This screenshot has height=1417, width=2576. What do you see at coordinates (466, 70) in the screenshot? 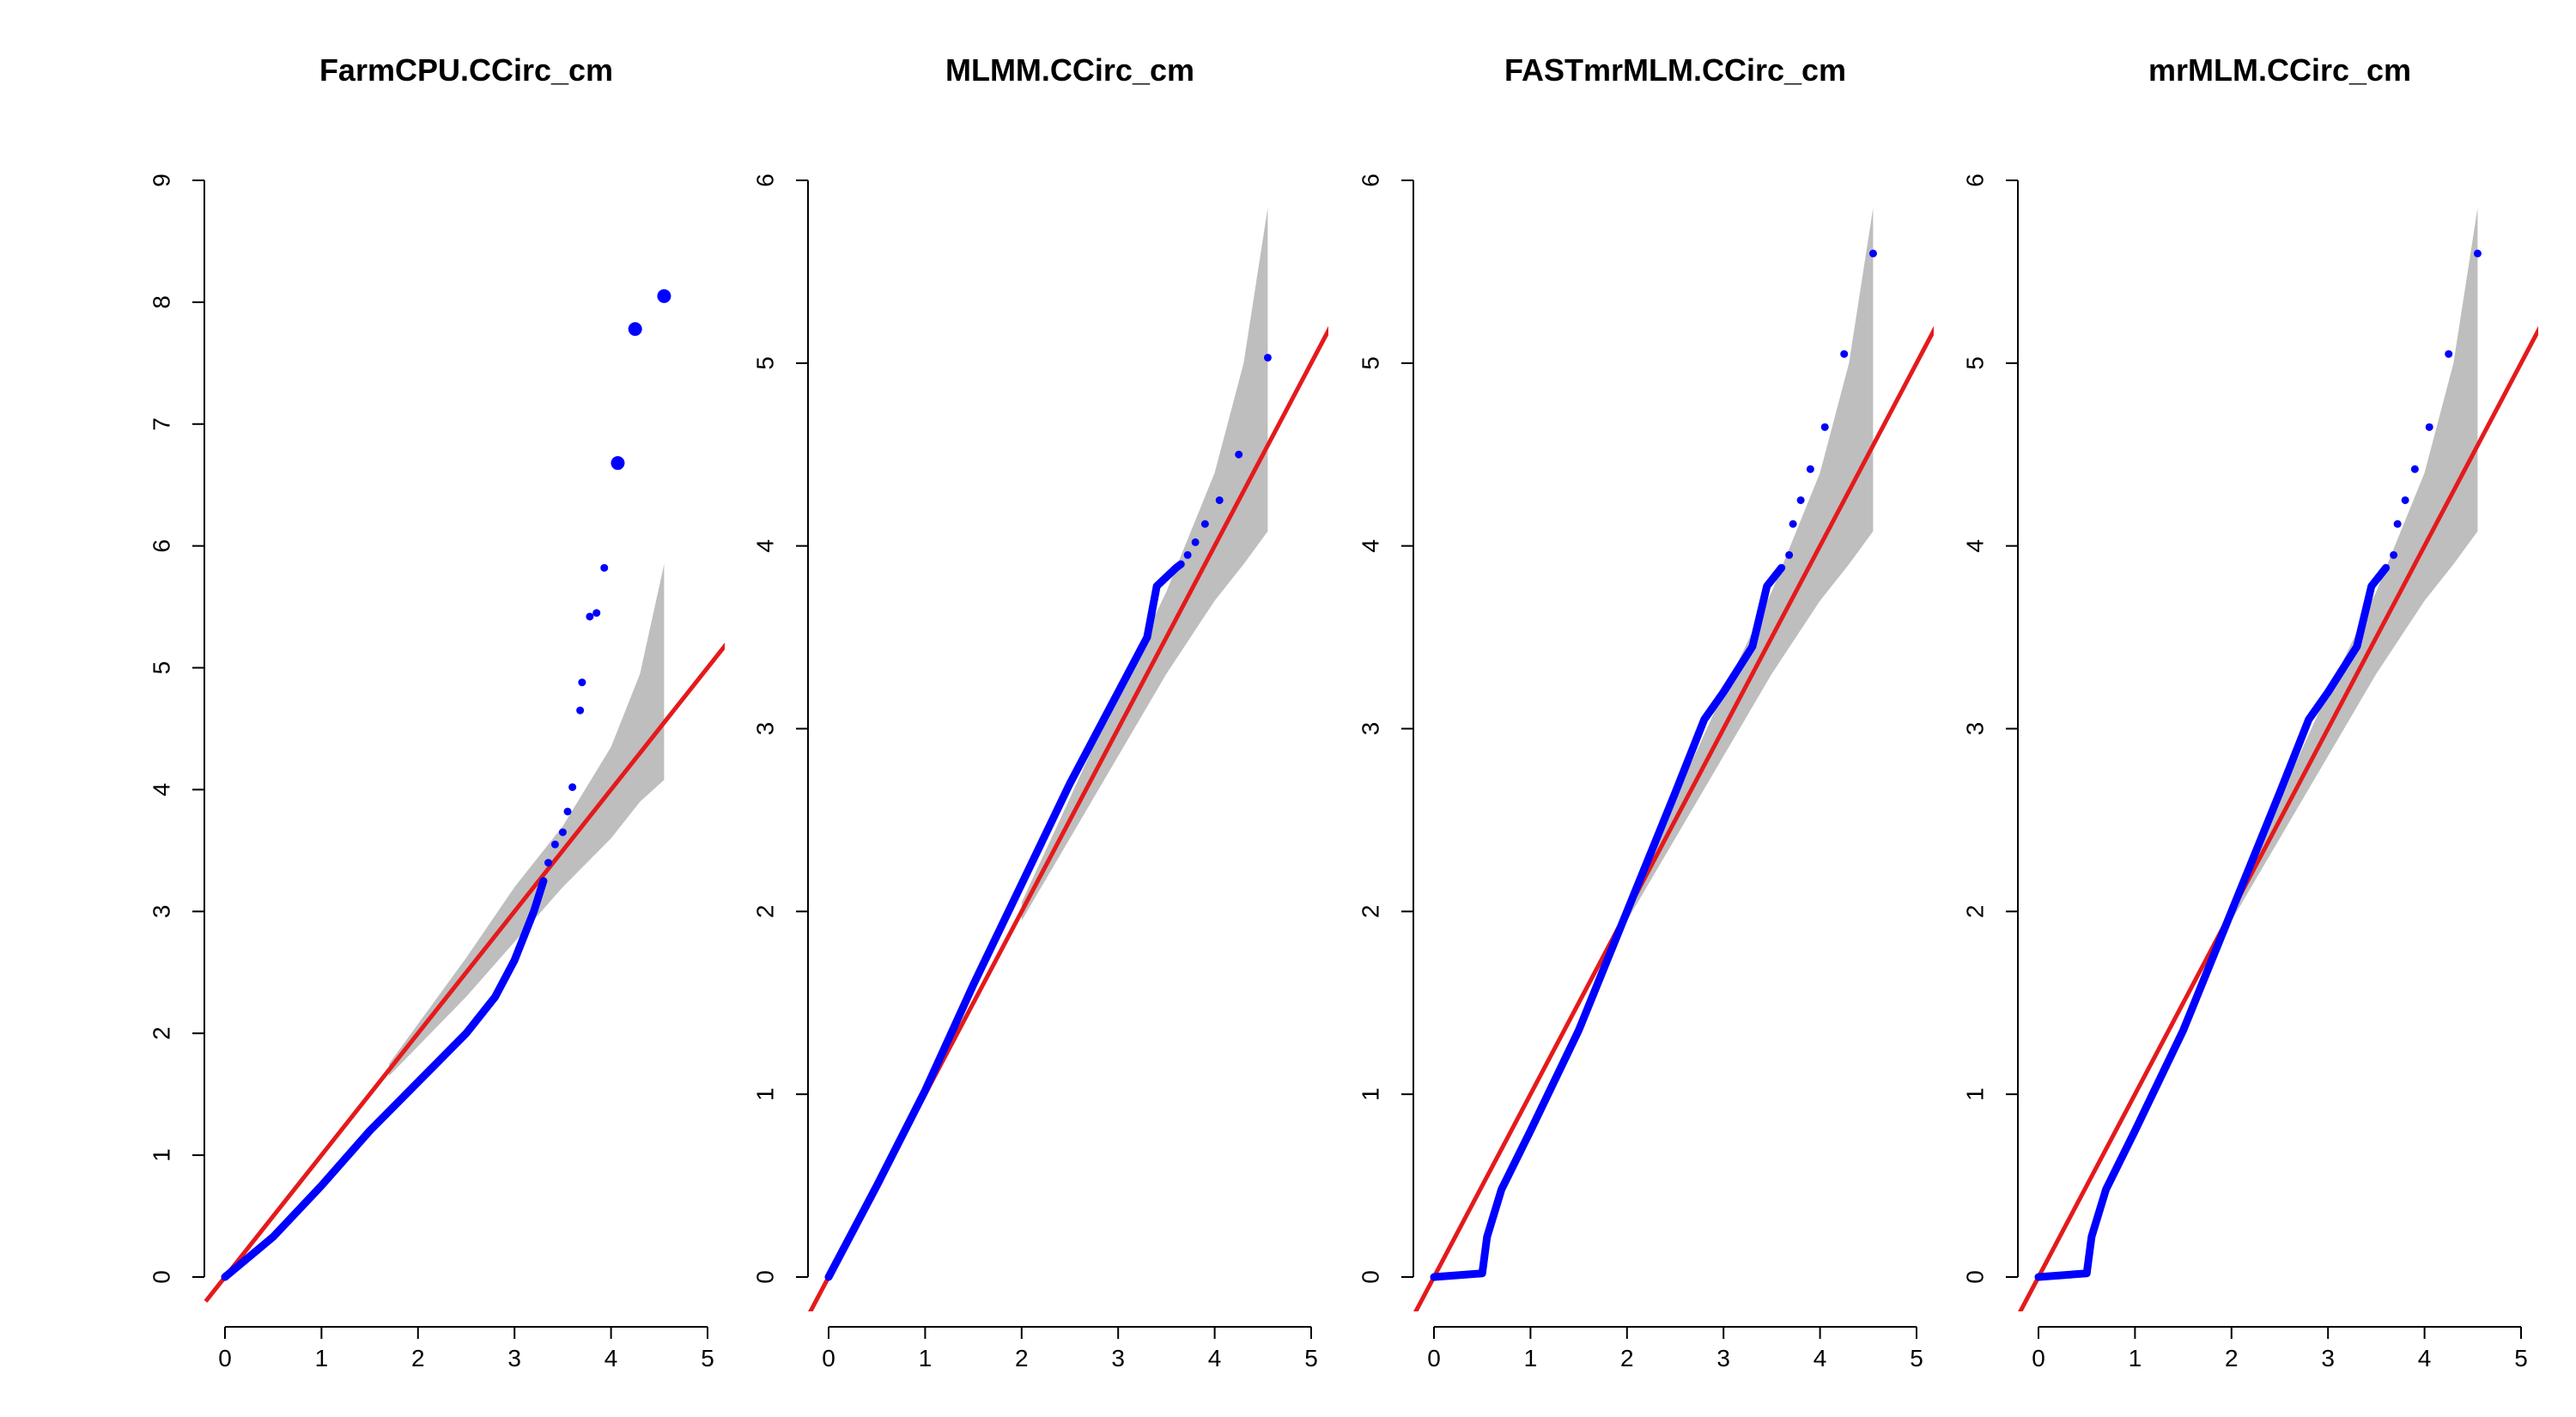
I see `panel-title: FarmCPU.CCirc_cm` at bounding box center [466, 70].